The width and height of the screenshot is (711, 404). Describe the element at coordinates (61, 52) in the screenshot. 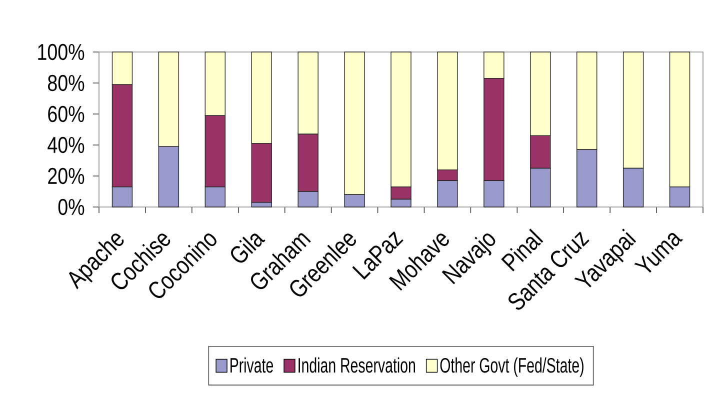

I see `y-tick-label: 100%` at that location.